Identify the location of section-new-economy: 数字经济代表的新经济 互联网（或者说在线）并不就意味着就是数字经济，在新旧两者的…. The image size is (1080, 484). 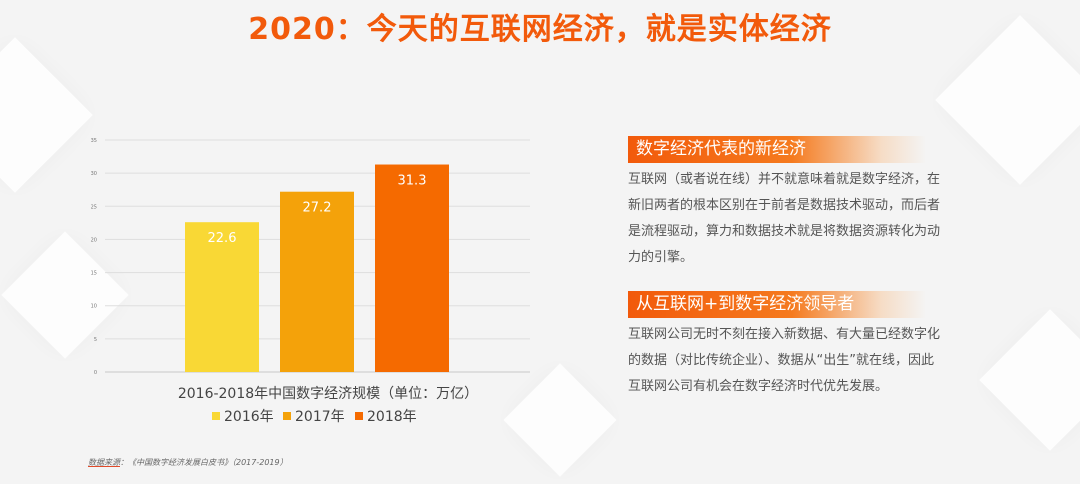
(793, 203).